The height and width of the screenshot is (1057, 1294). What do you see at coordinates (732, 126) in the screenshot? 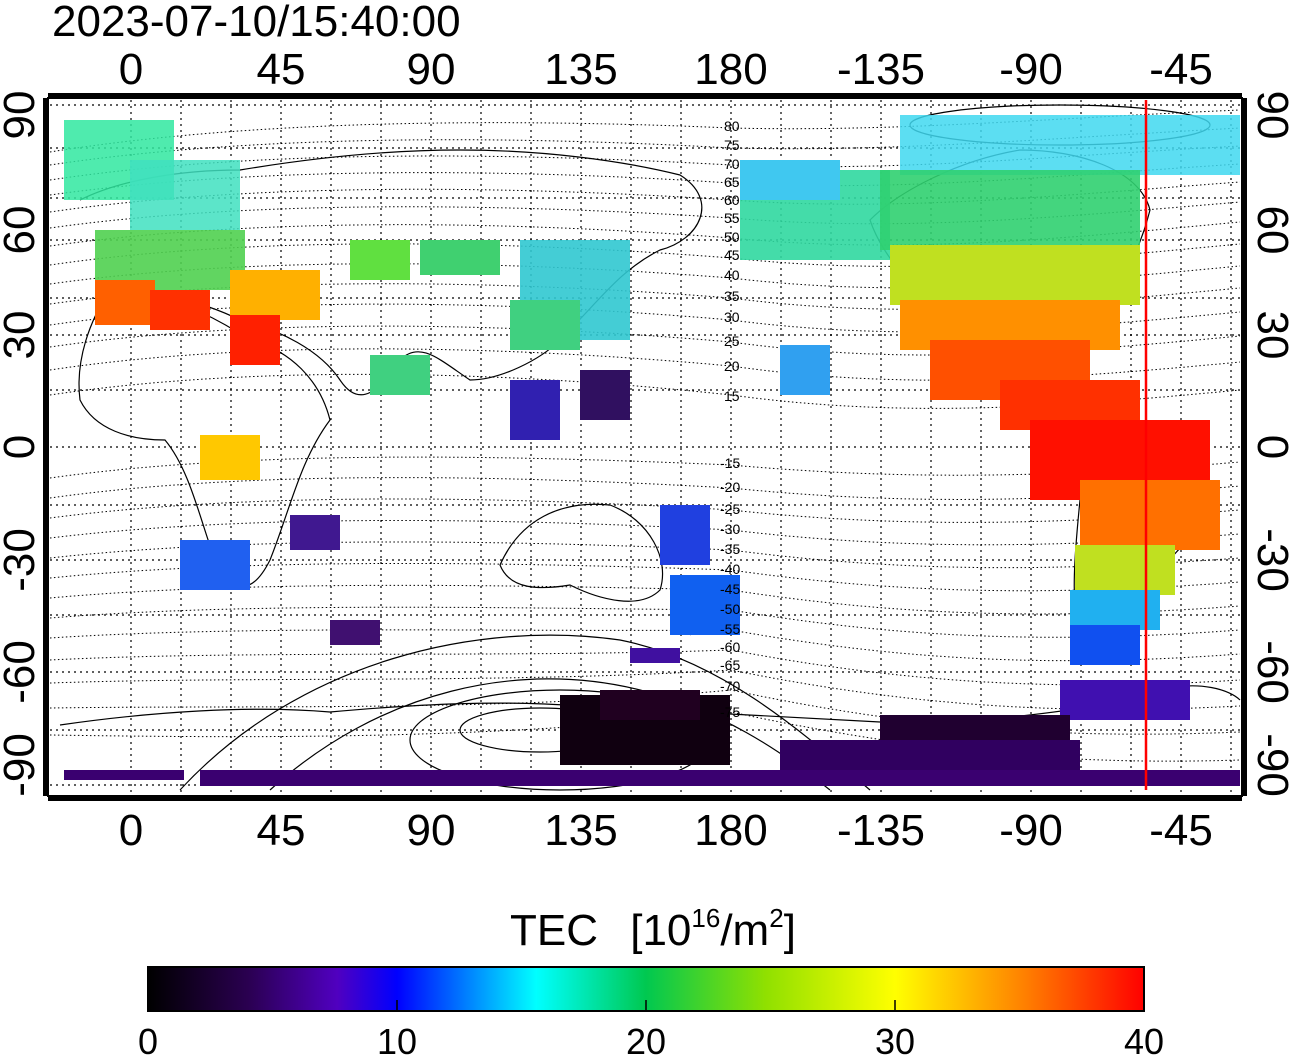
I see `contour-label: 80` at bounding box center [732, 126].